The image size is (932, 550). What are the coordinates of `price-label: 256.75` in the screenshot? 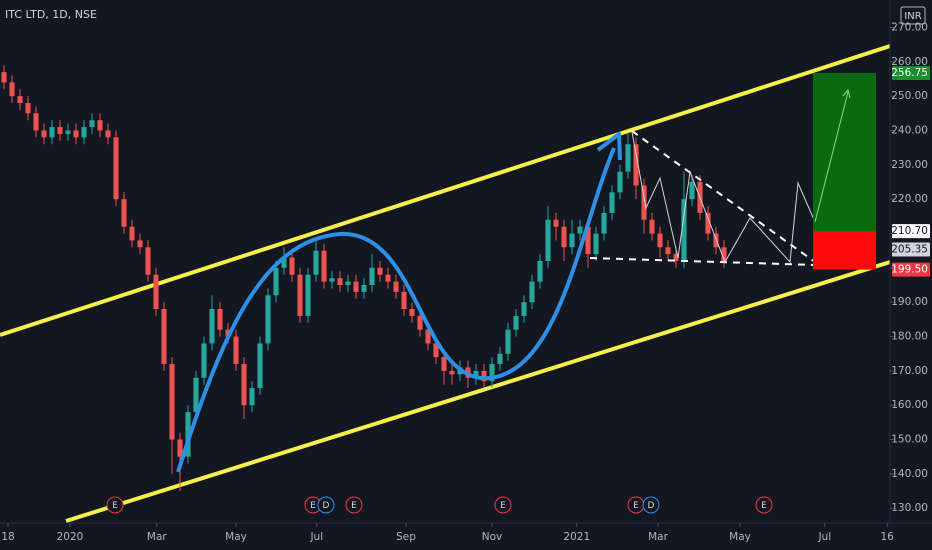 It's located at (909, 73).